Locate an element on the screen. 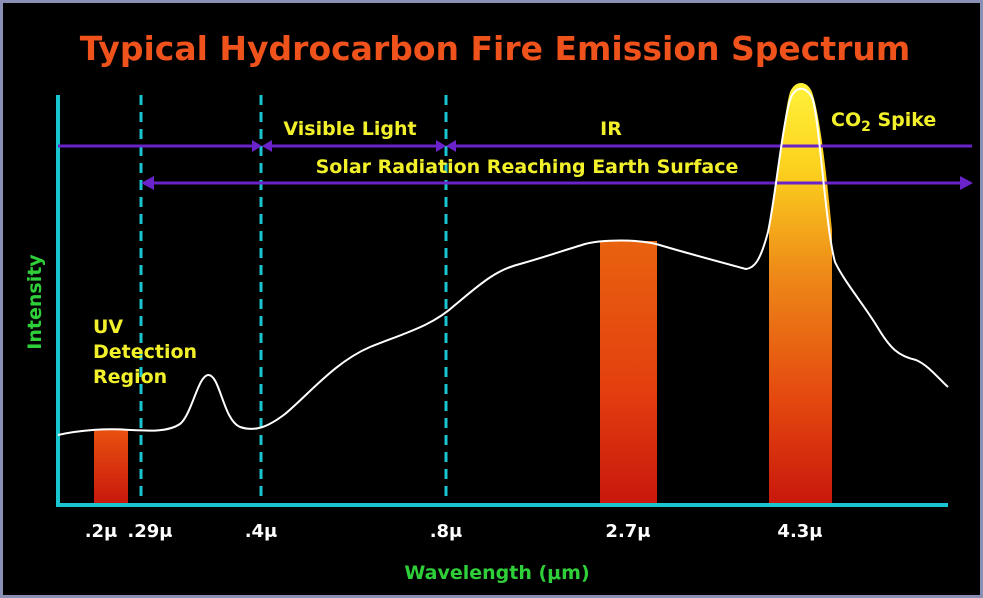  tick-label: .2μ is located at coordinates (101, 531).